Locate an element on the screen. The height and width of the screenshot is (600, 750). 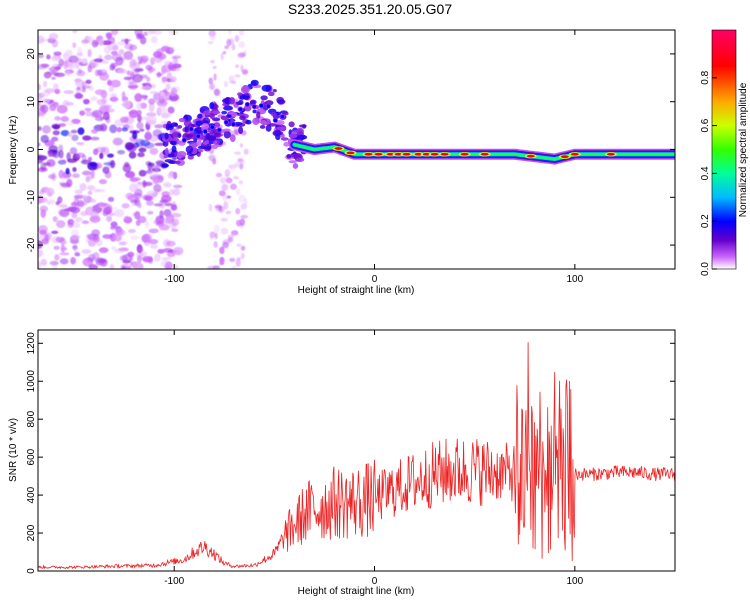
snr-ytick-label: 1000 is located at coordinates (31, 381).